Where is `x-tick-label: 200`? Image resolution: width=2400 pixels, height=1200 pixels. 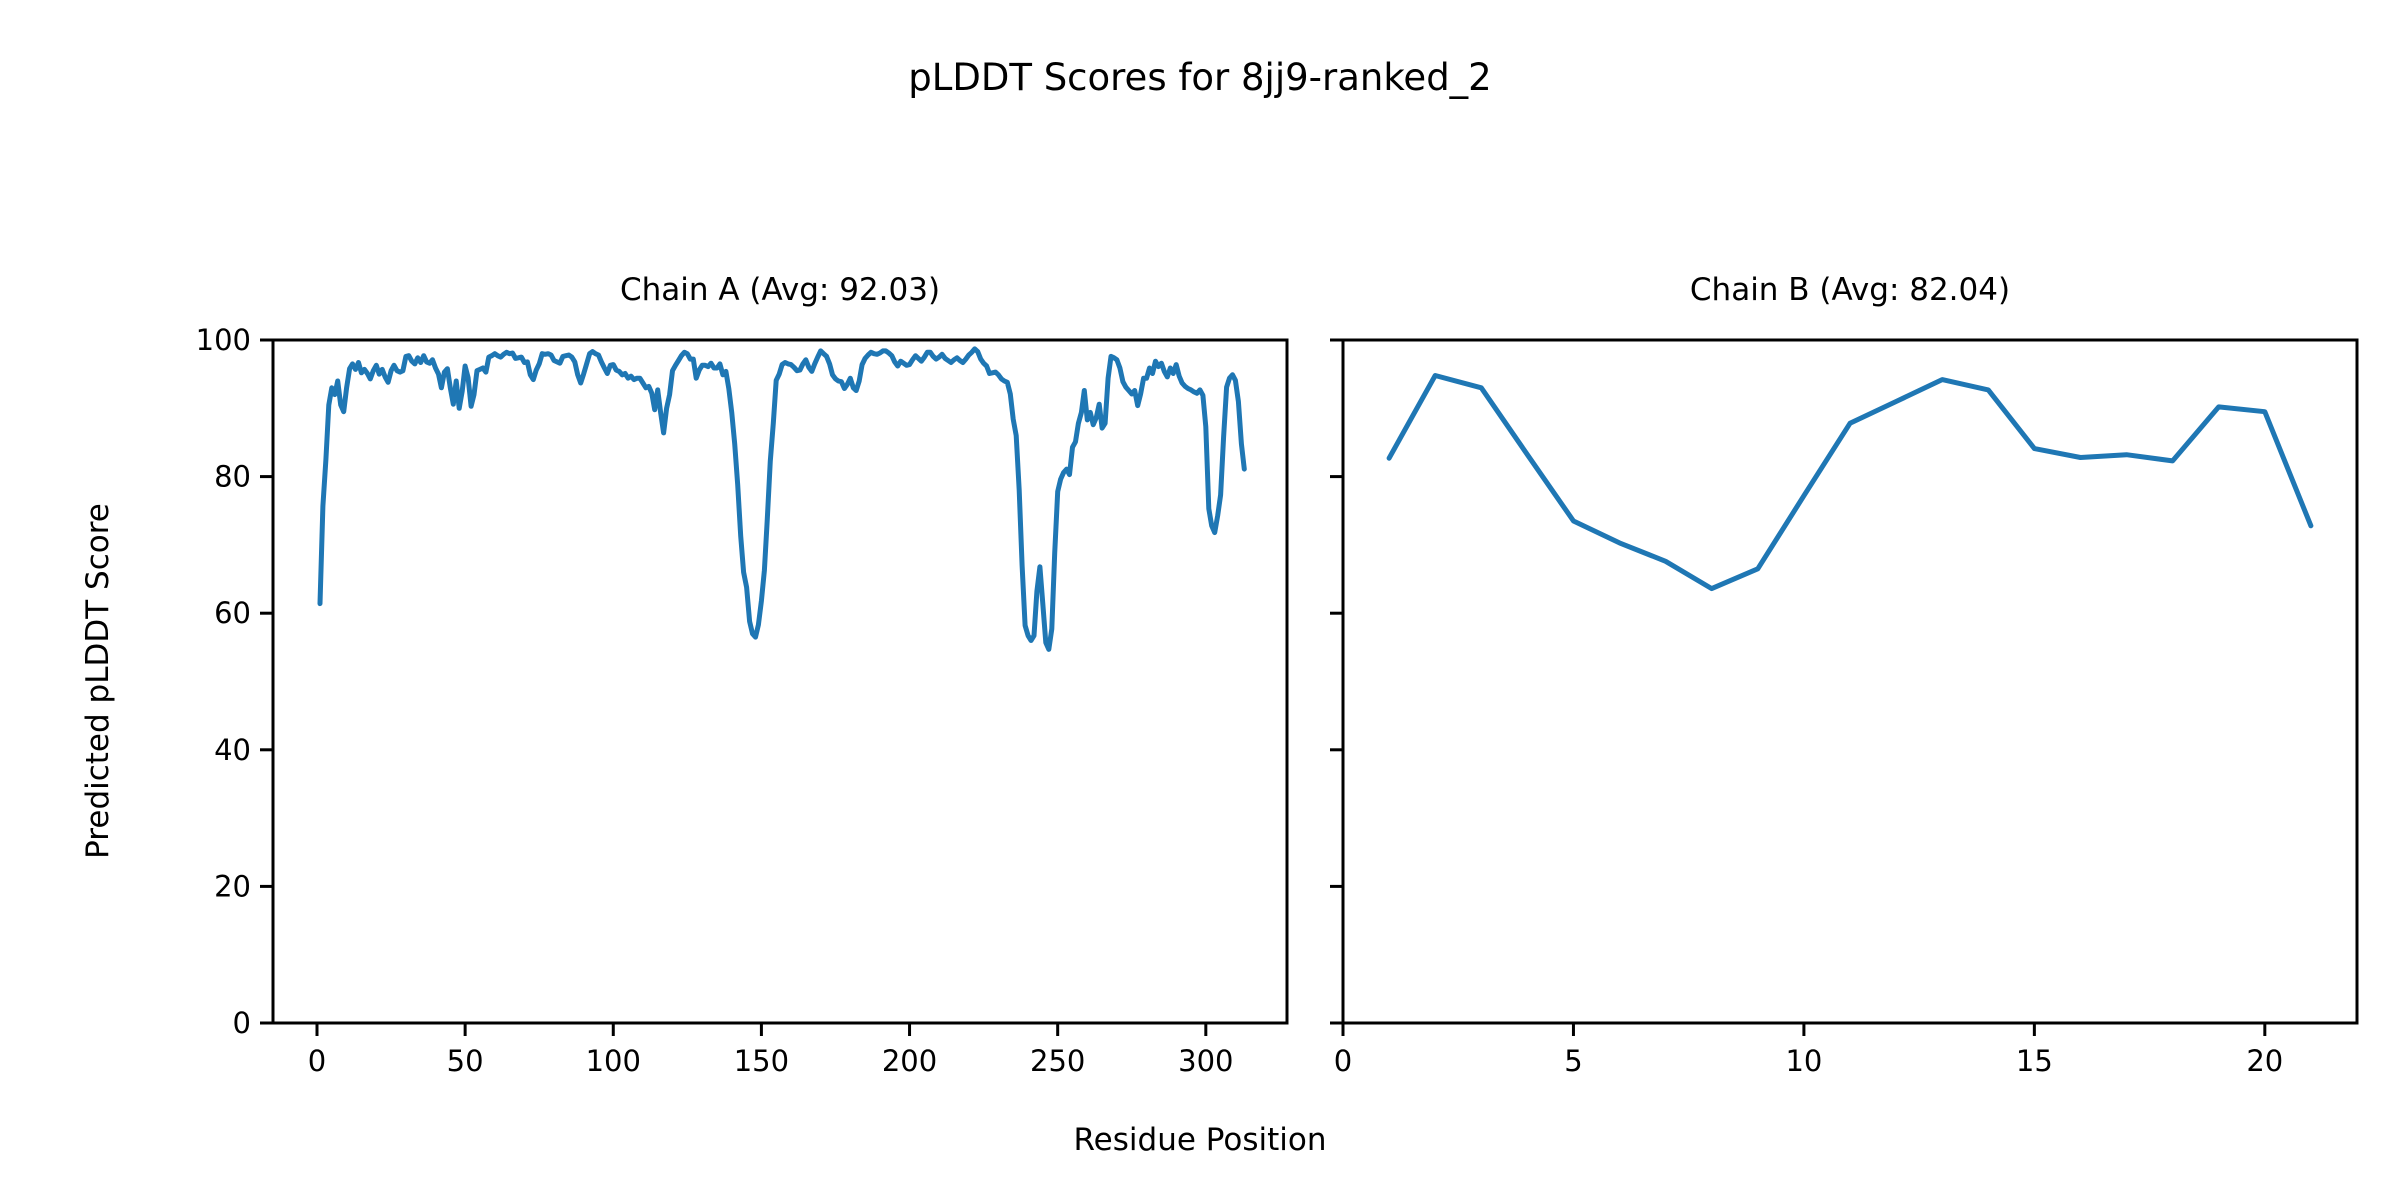
x-tick-label: 200 is located at coordinates (909, 1061).